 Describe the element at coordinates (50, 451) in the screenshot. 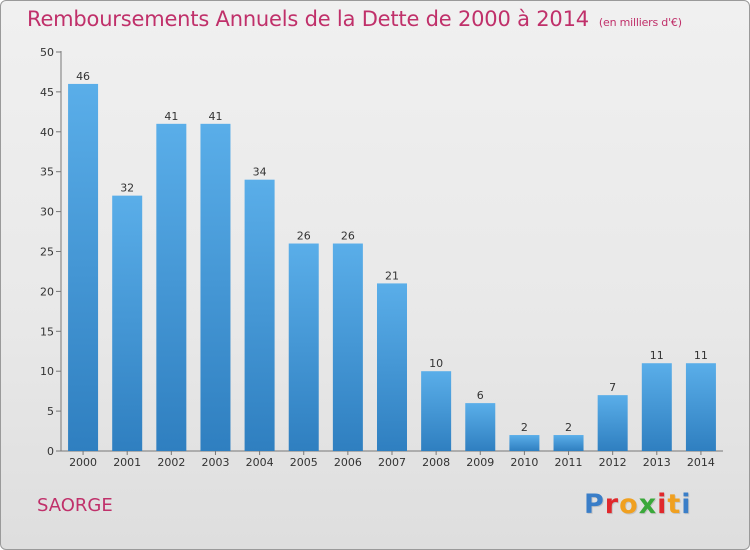

I see `y-tick-label: 0` at that location.